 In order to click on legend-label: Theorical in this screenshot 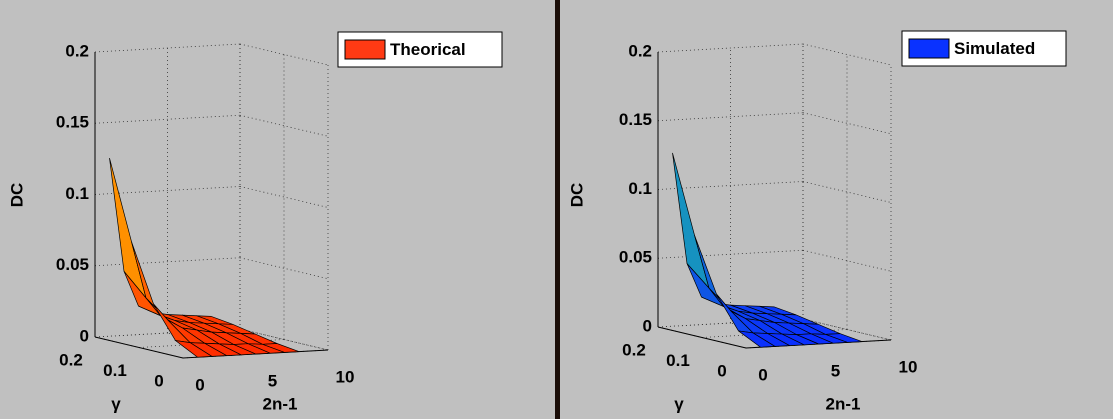, I will do `click(428, 49)`.